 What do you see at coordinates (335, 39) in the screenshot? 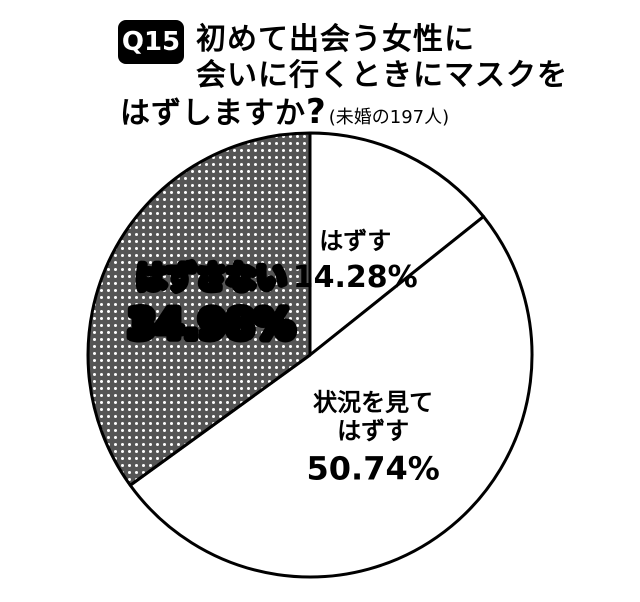
I see `title-line-1: 初めて出会う女性に` at bounding box center [335, 39].